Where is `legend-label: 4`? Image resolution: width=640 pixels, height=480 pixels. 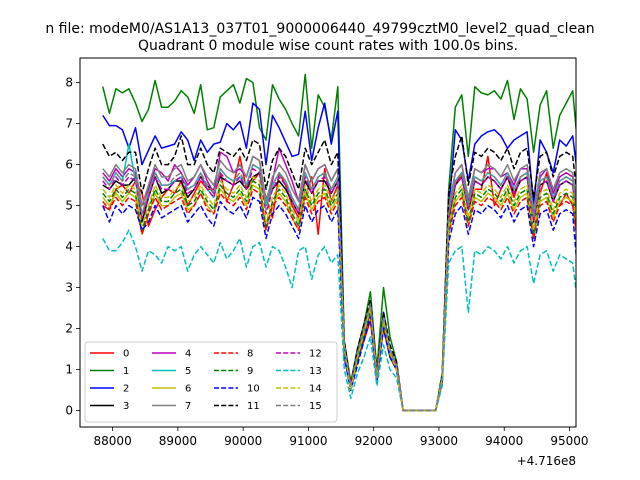 legend-label: 4 is located at coordinates (188, 354).